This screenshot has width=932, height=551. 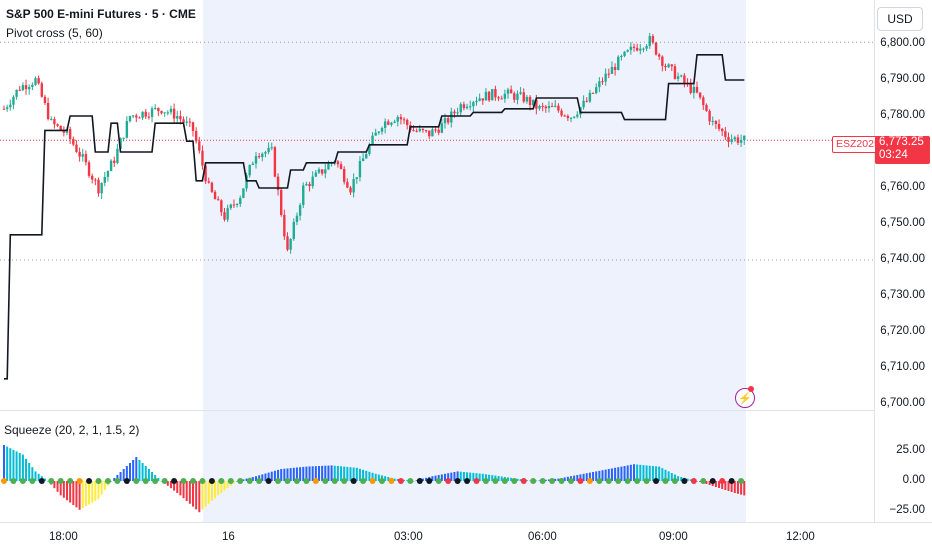 What do you see at coordinates (800, 537) in the screenshot?
I see `time-tick: 12:00` at bounding box center [800, 537].